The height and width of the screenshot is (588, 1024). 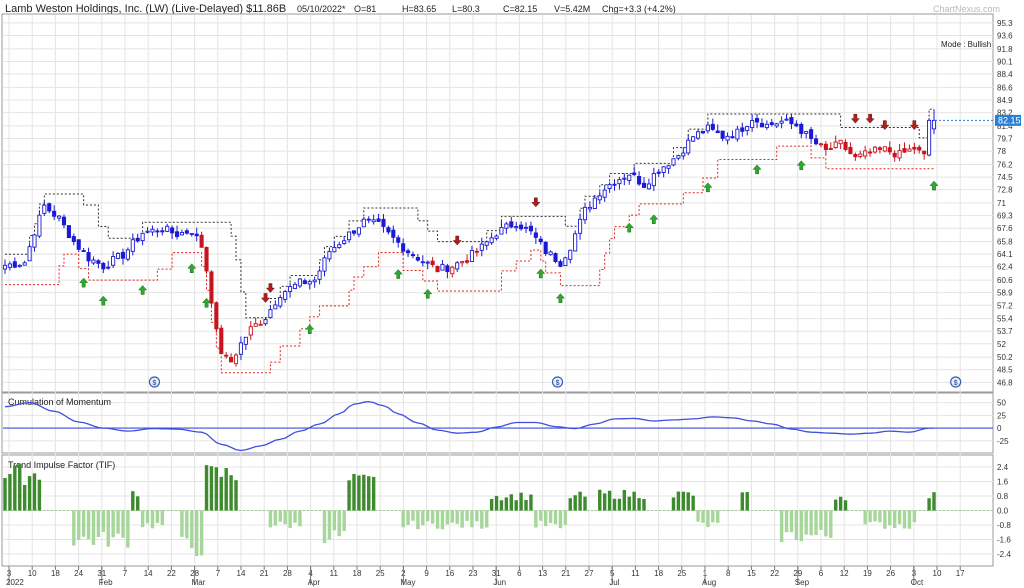 What do you see at coordinates (572, 9) in the screenshot?
I see `quote-volume: V=5.42M` at bounding box center [572, 9].